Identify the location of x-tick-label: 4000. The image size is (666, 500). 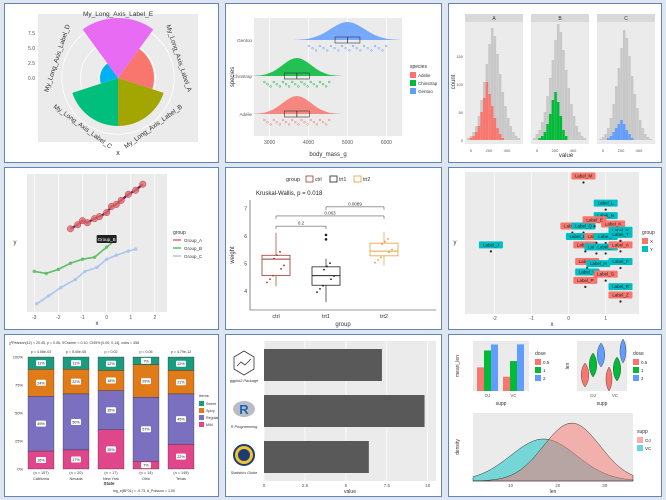
(308, 143).